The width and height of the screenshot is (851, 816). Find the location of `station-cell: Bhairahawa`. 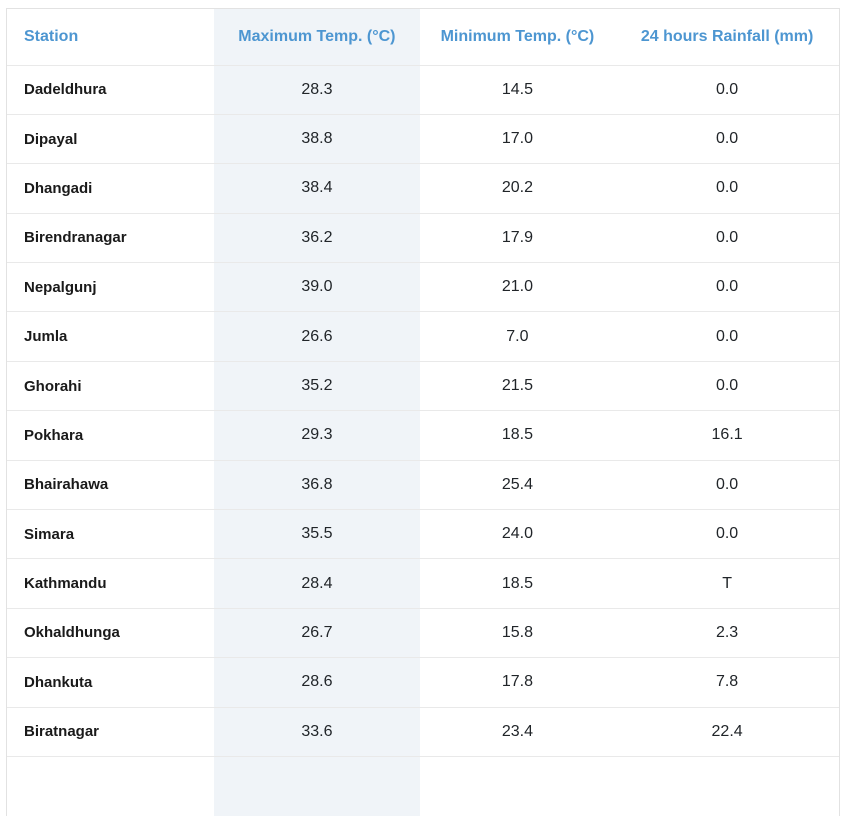

station-cell: Bhairahawa is located at coordinates (111, 484).